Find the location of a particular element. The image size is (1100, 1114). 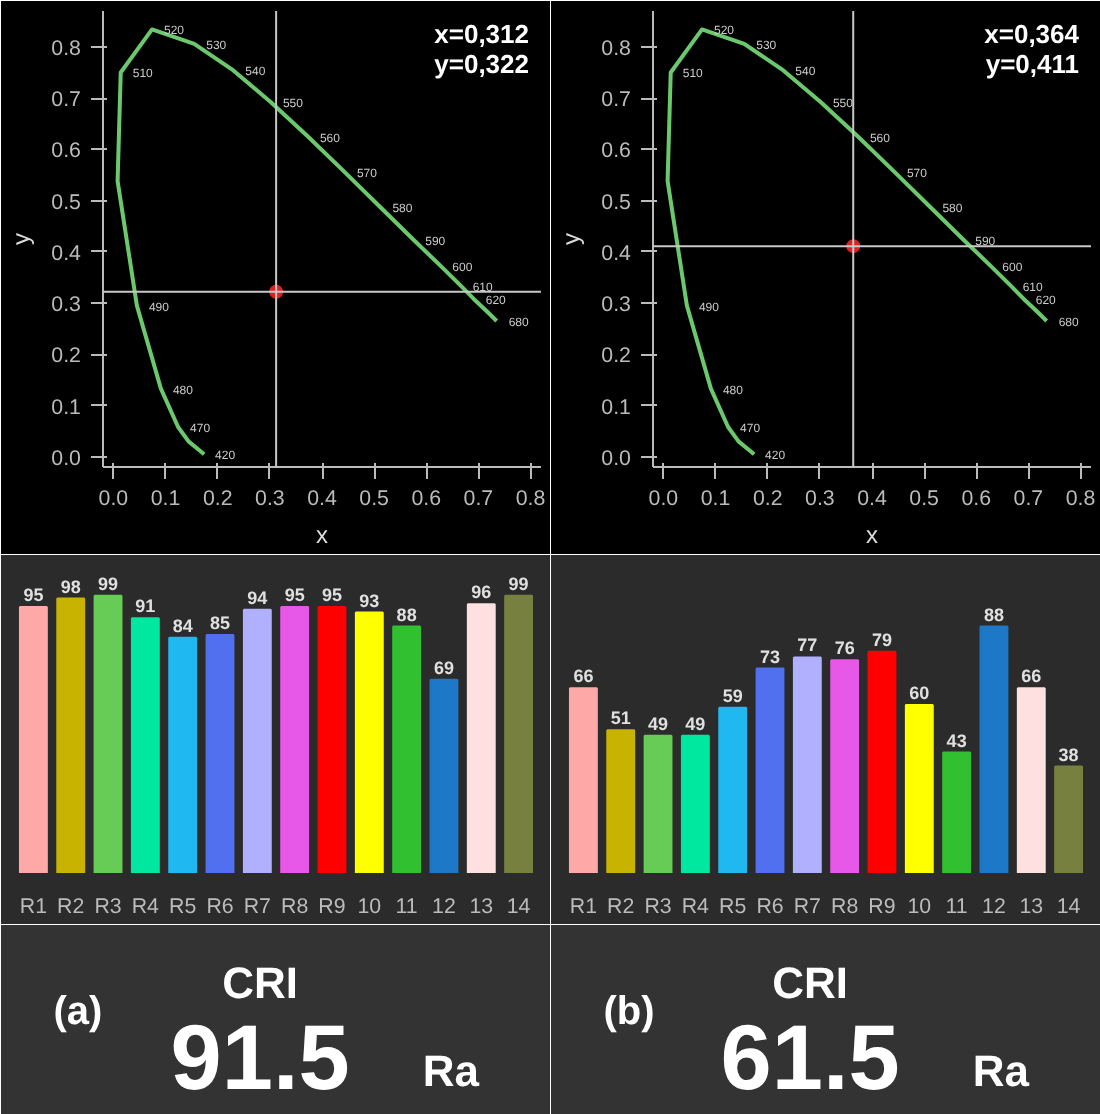

data-label: 77 is located at coordinates (807, 645).